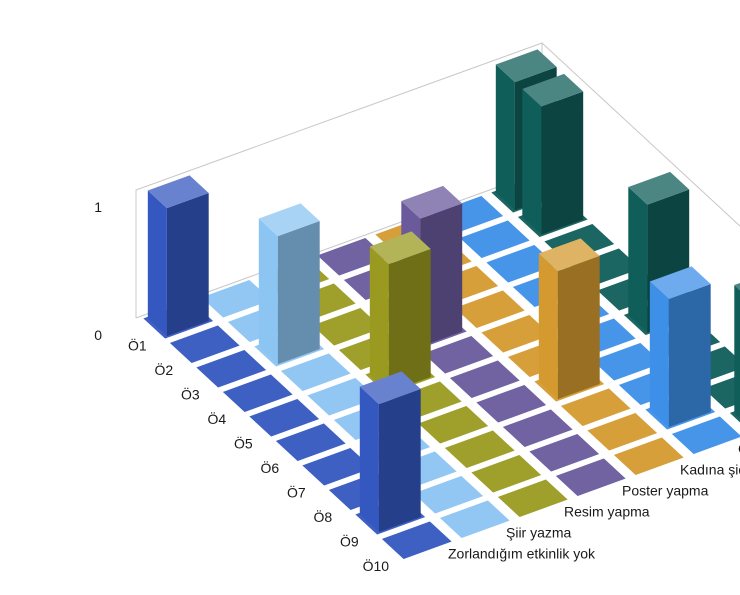 The image size is (740, 595). What do you see at coordinates (539, 533) in the screenshot?
I see `series-label: Şiir yazma` at bounding box center [539, 533].